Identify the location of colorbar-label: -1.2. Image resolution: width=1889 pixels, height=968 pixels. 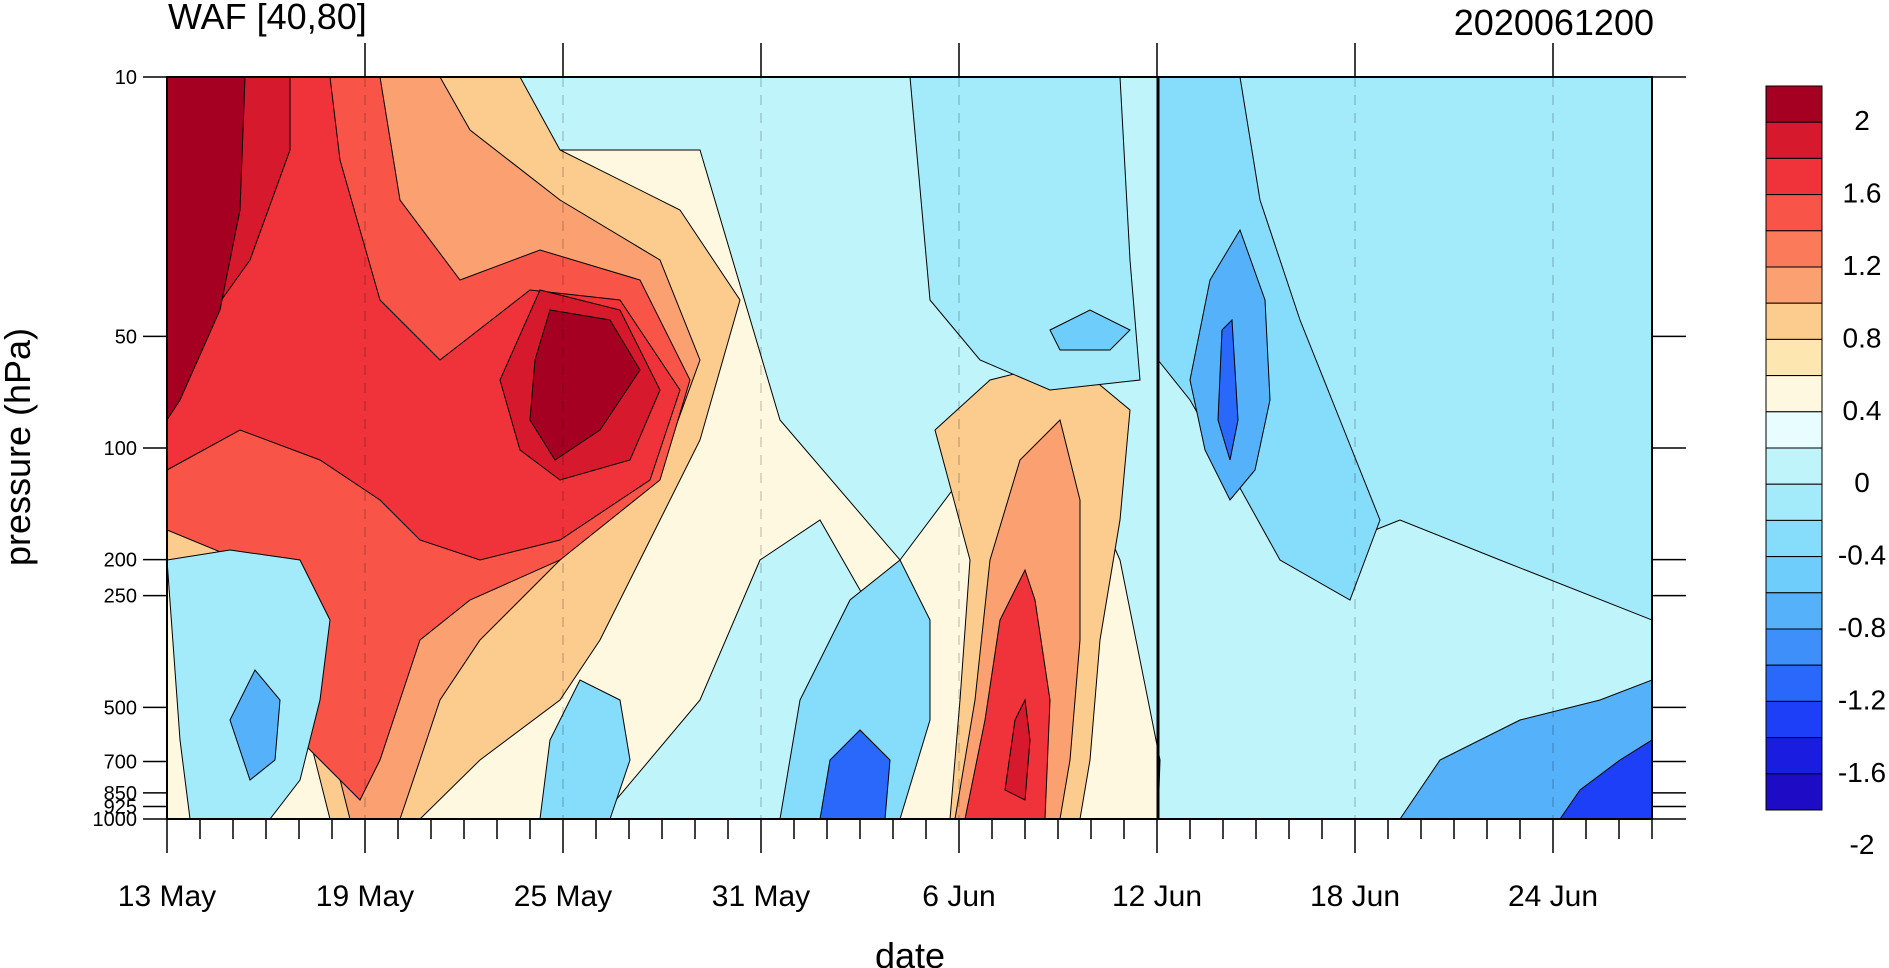
(1862, 699).